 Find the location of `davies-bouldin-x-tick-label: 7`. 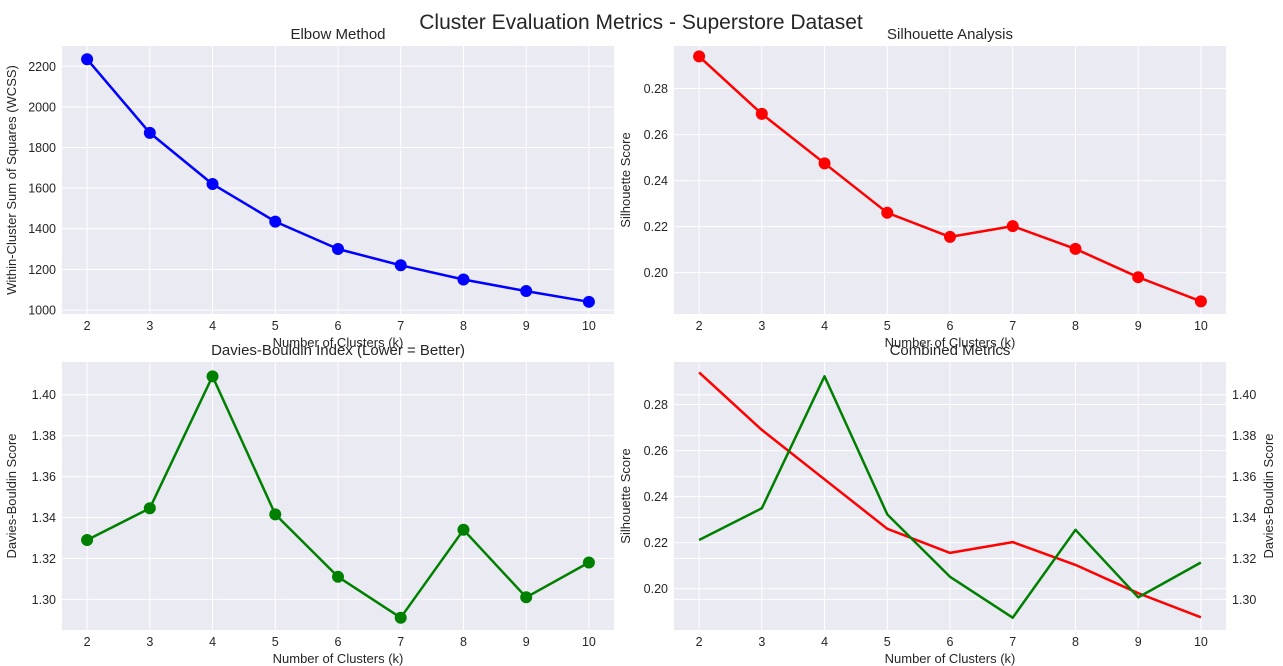

davies-bouldin-x-tick-label: 7 is located at coordinates (400, 642).